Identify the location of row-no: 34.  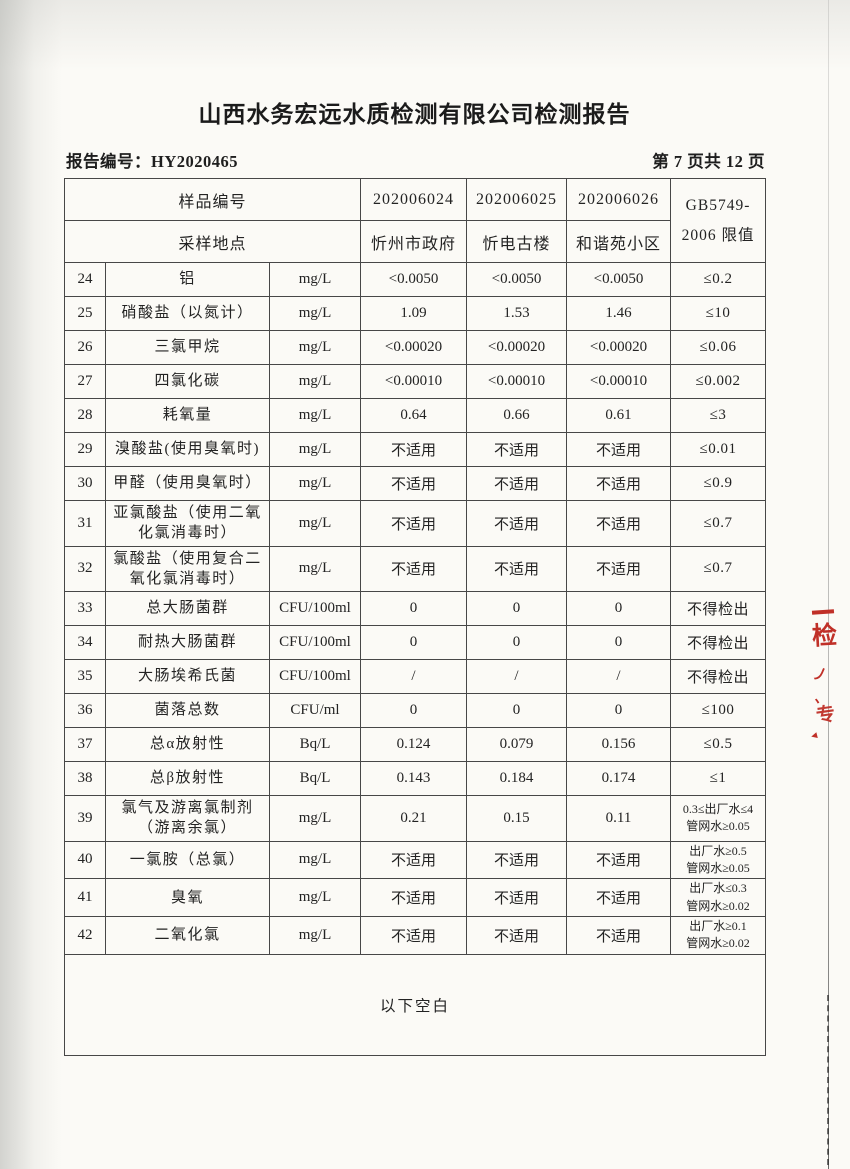
(85, 642).